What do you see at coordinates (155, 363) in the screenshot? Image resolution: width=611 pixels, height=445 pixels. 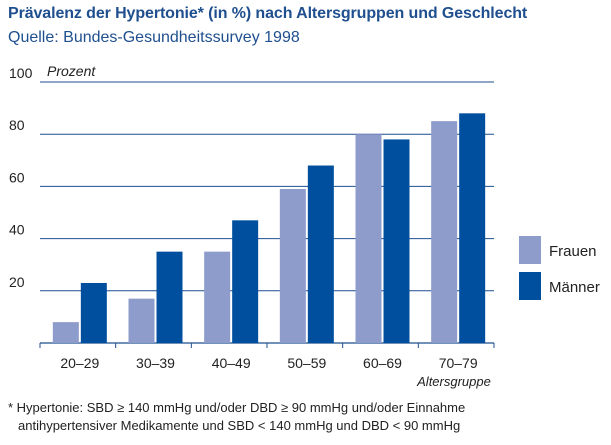 I see `x-tick-label-2: 30–39` at bounding box center [155, 363].